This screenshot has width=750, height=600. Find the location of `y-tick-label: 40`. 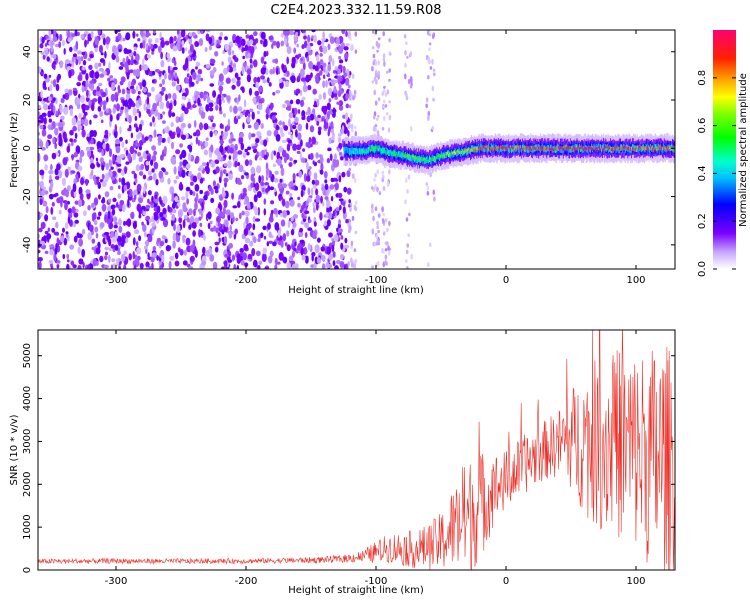

y-tick-label: 40 is located at coordinates (27, 51).